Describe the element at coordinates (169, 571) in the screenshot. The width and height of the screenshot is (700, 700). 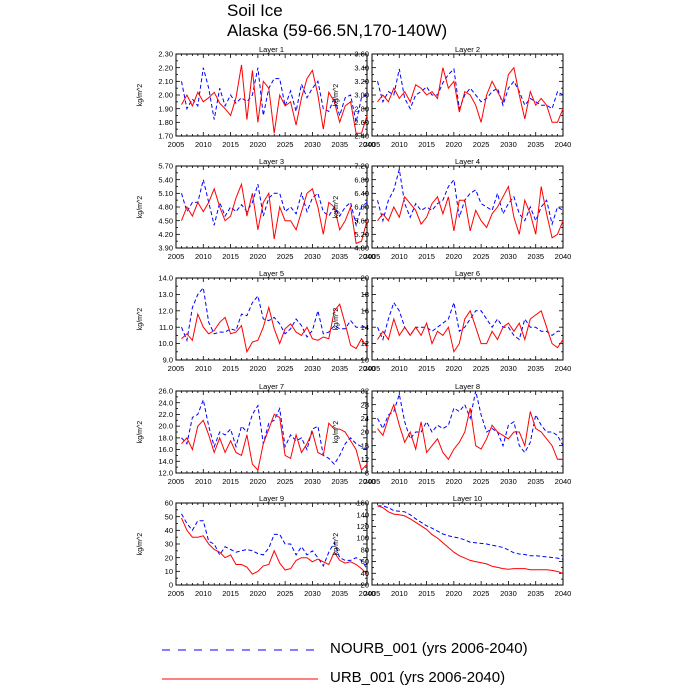
I see `y-tick-label: 10` at that location.